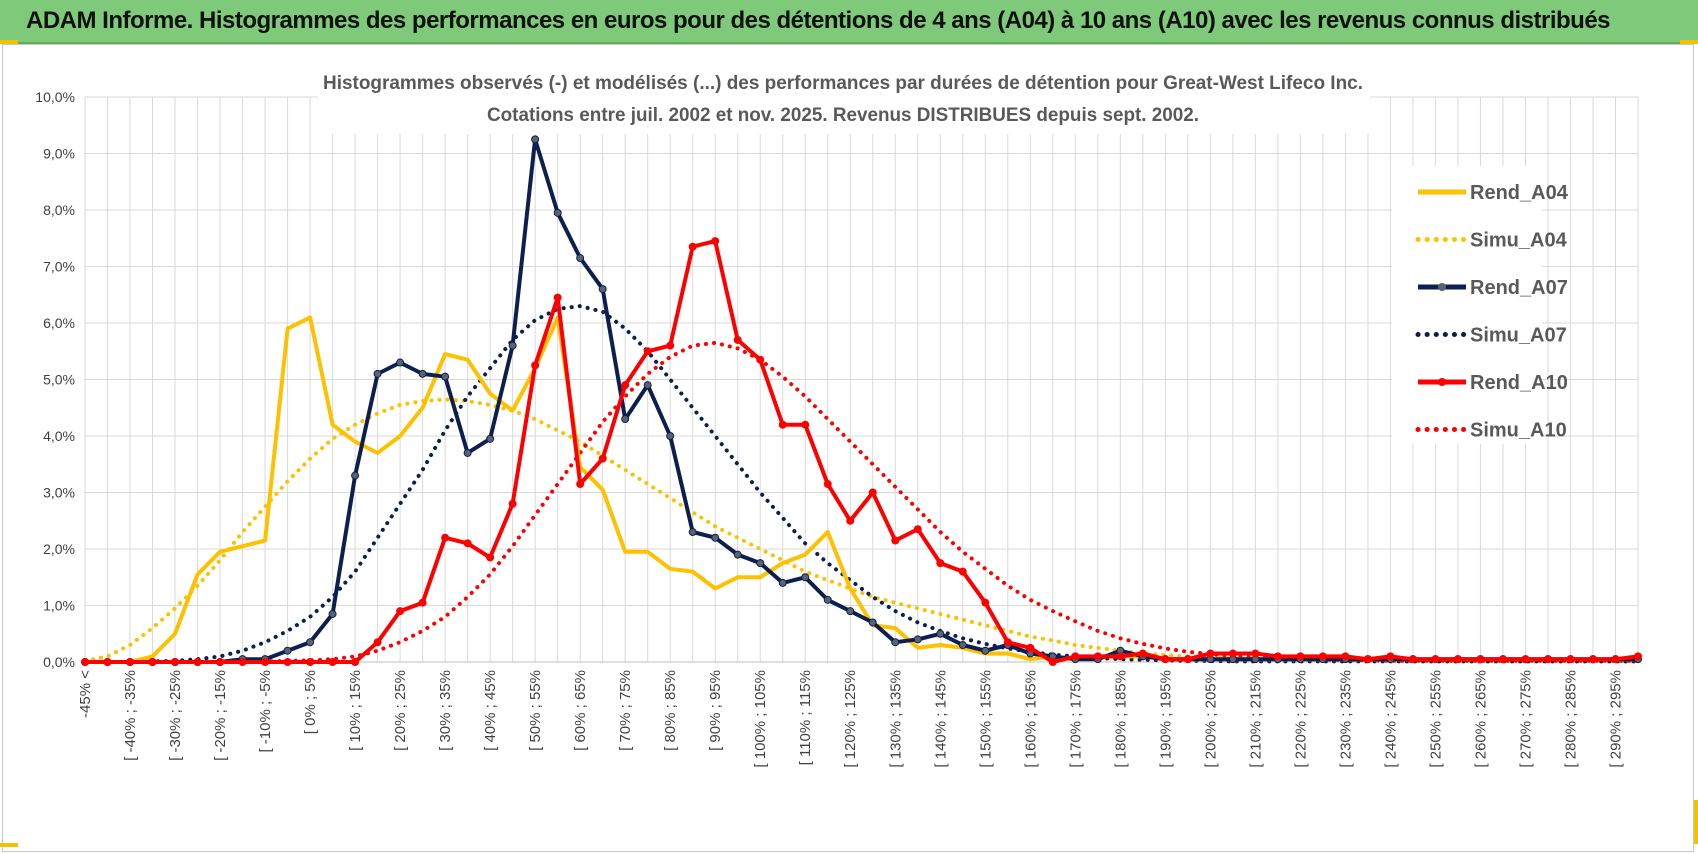  What do you see at coordinates (59, 380) in the screenshot?
I see `y-tick-label: 5,0%` at bounding box center [59, 380].